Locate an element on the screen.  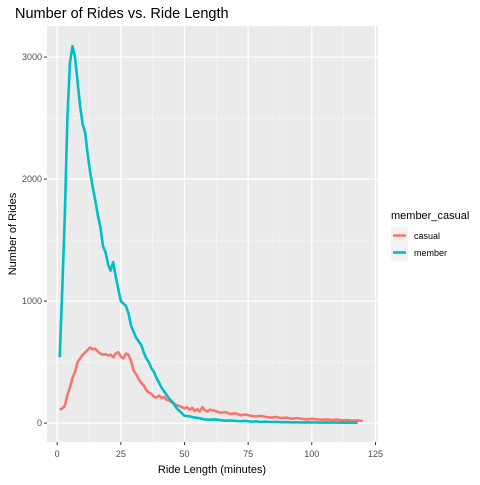
legend-keys: casual member is located at coordinates (419, 244).